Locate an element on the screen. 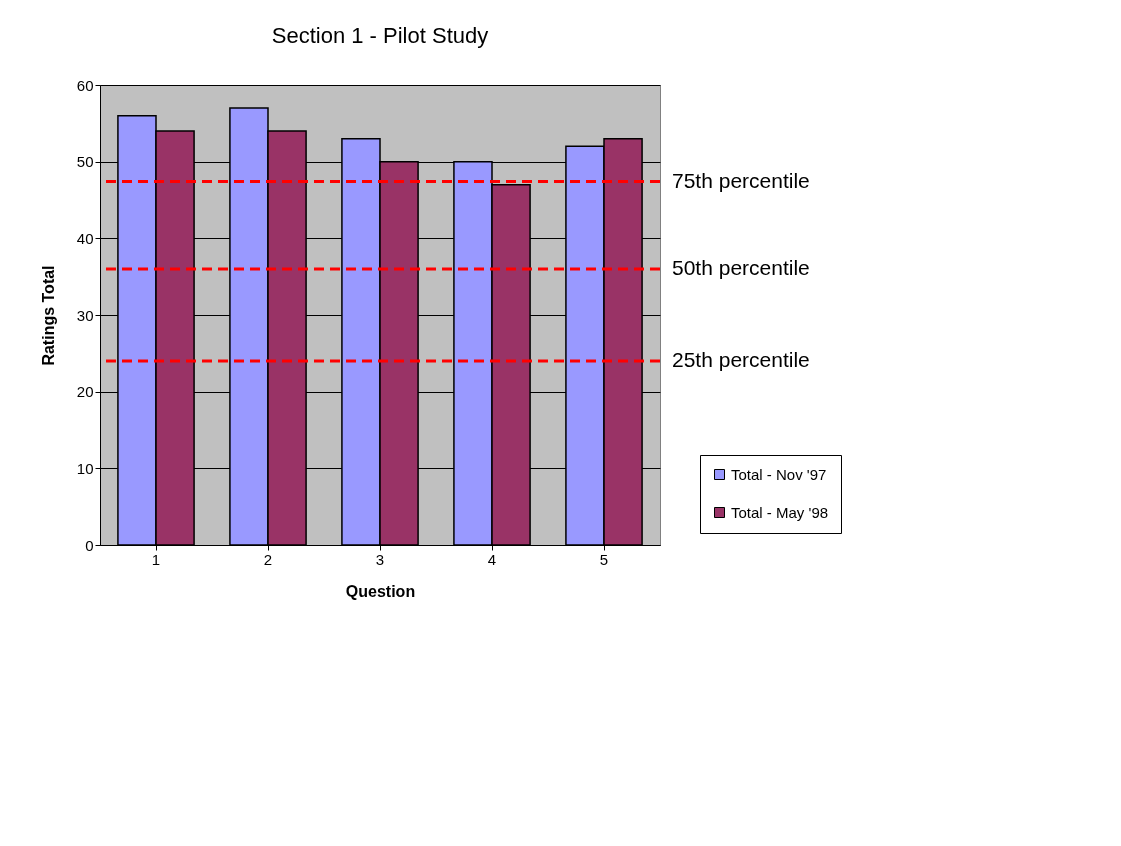 The height and width of the screenshot is (846, 1121). y-tick-label: 50 is located at coordinates (85, 162).